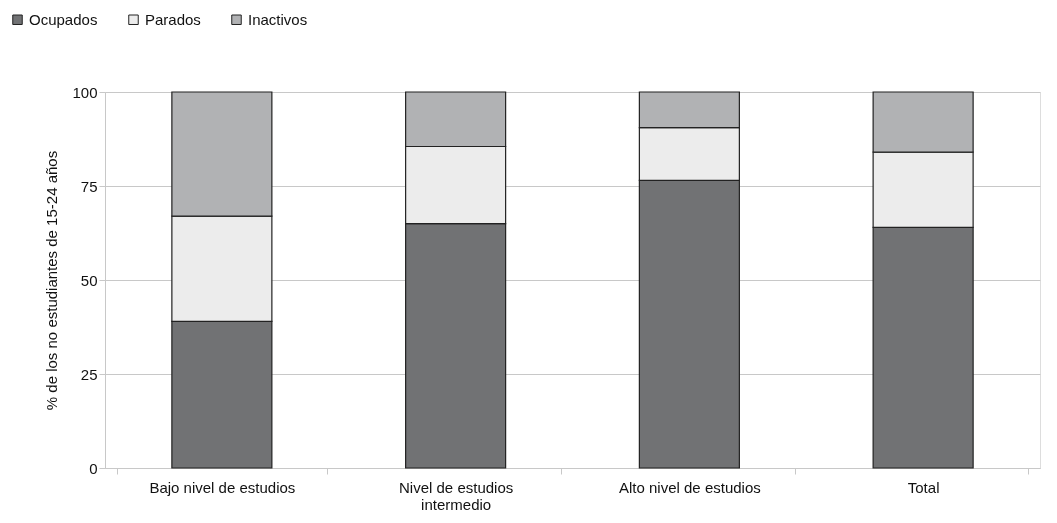  Describe the element at coordinates (89, 186) in the screenshot. I see `y-tick-label: 75` at that location.